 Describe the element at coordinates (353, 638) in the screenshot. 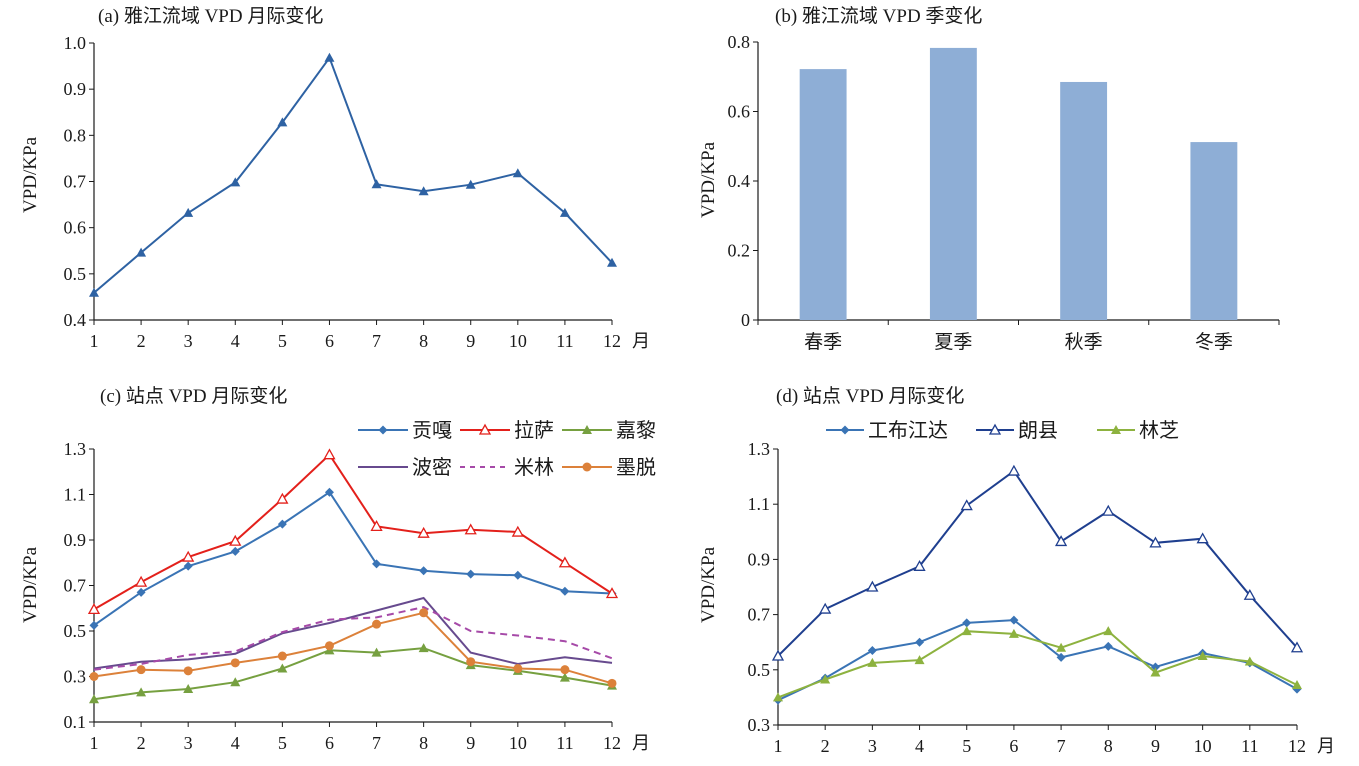

I see `series-line-米林` at that location.